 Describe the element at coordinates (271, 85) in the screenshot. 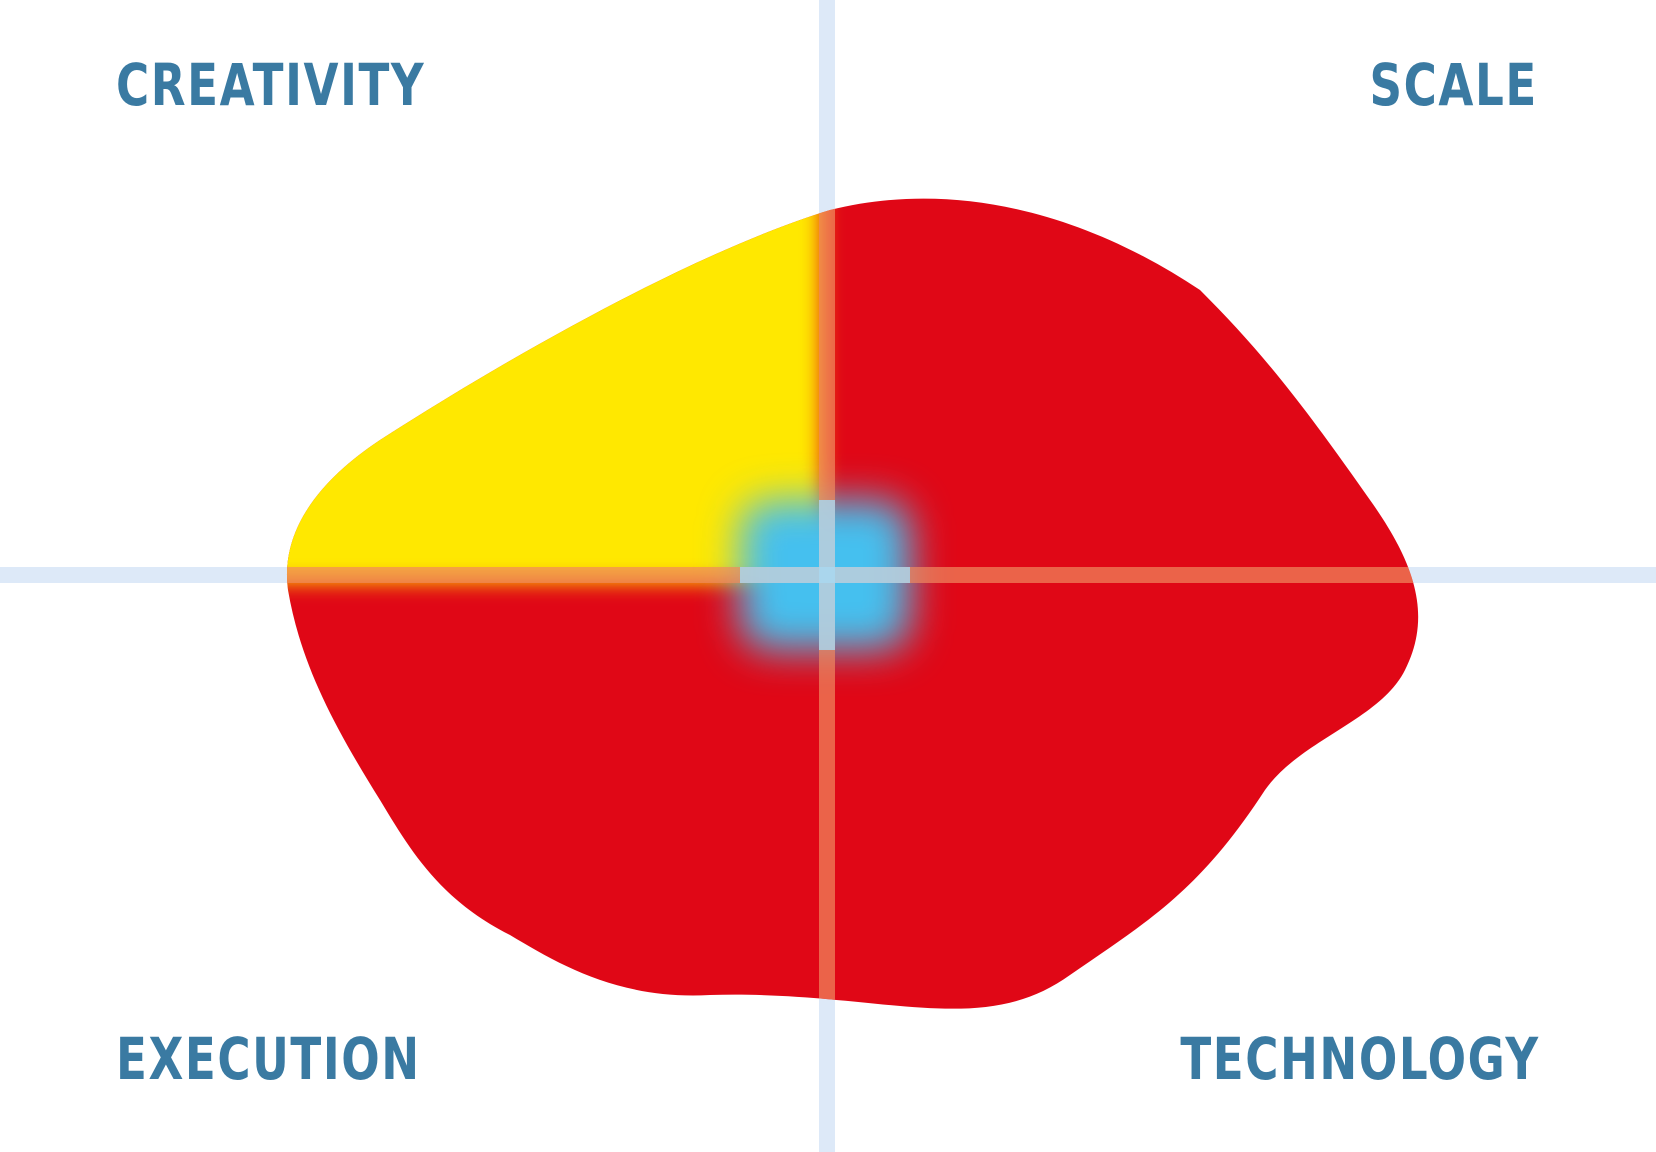

I see `quadrant-label-creativity: CREATIVITY` at that location.